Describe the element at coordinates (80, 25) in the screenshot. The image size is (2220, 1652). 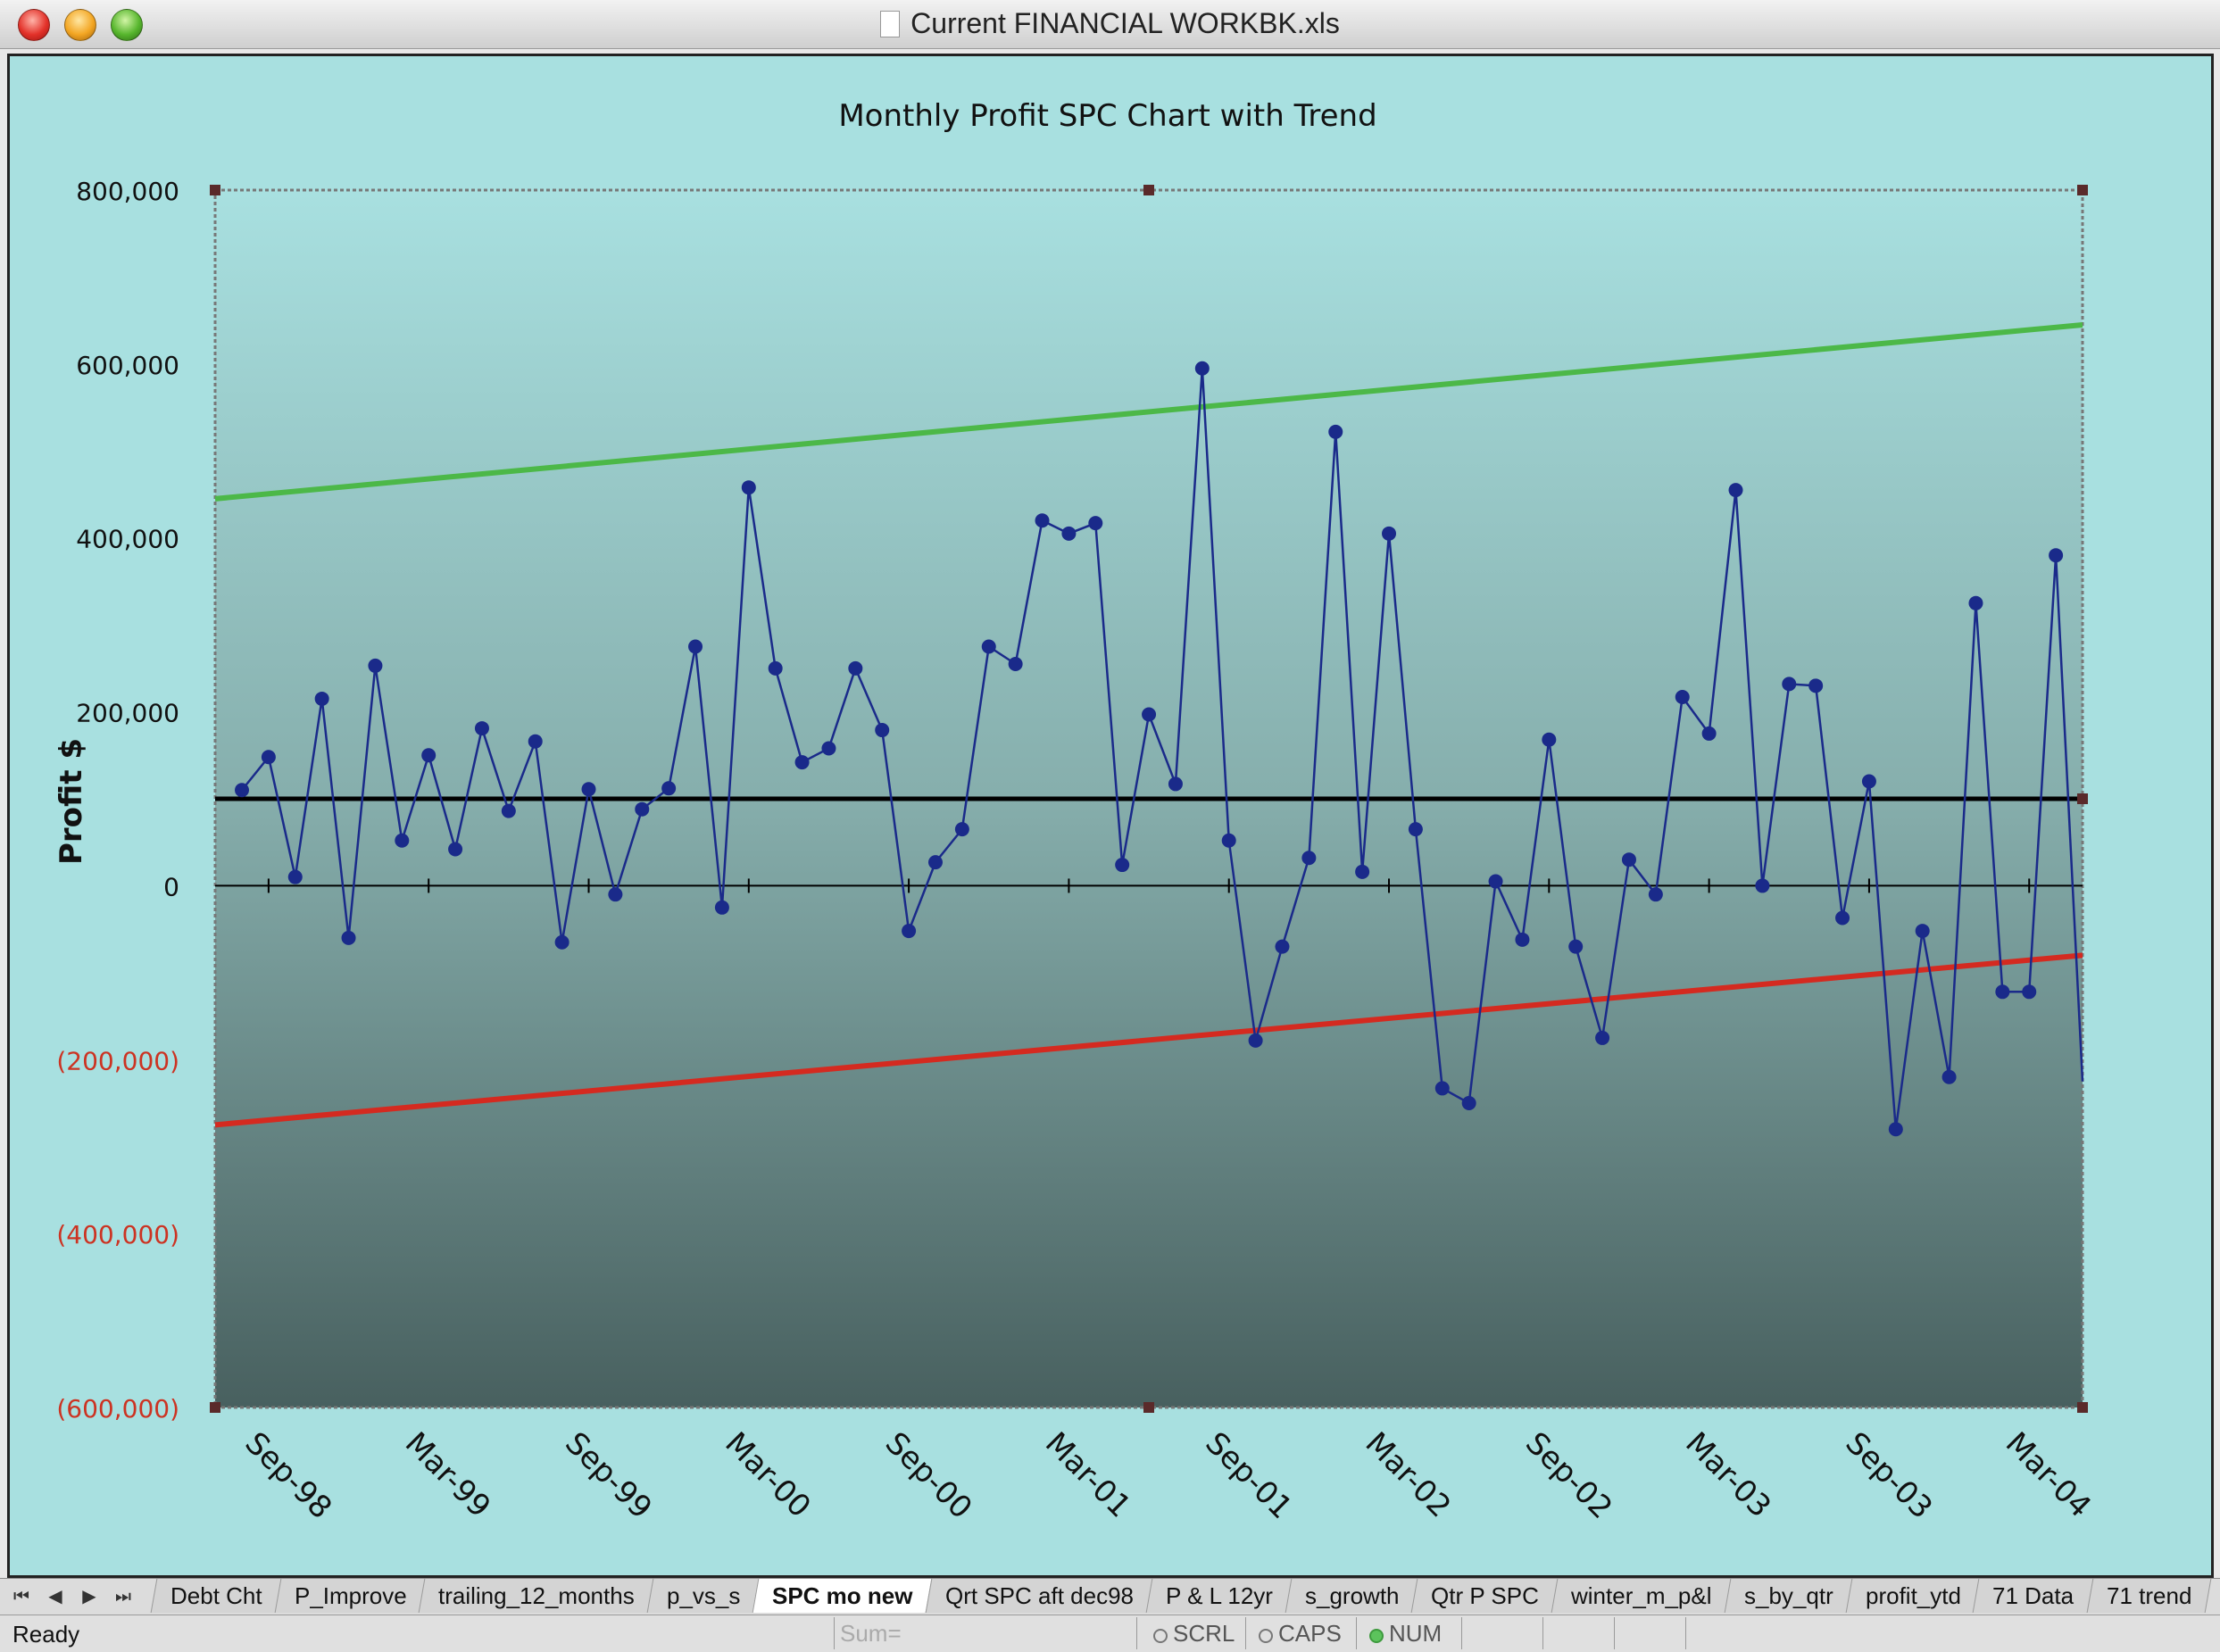
I see `minimize-window-button` at that location.